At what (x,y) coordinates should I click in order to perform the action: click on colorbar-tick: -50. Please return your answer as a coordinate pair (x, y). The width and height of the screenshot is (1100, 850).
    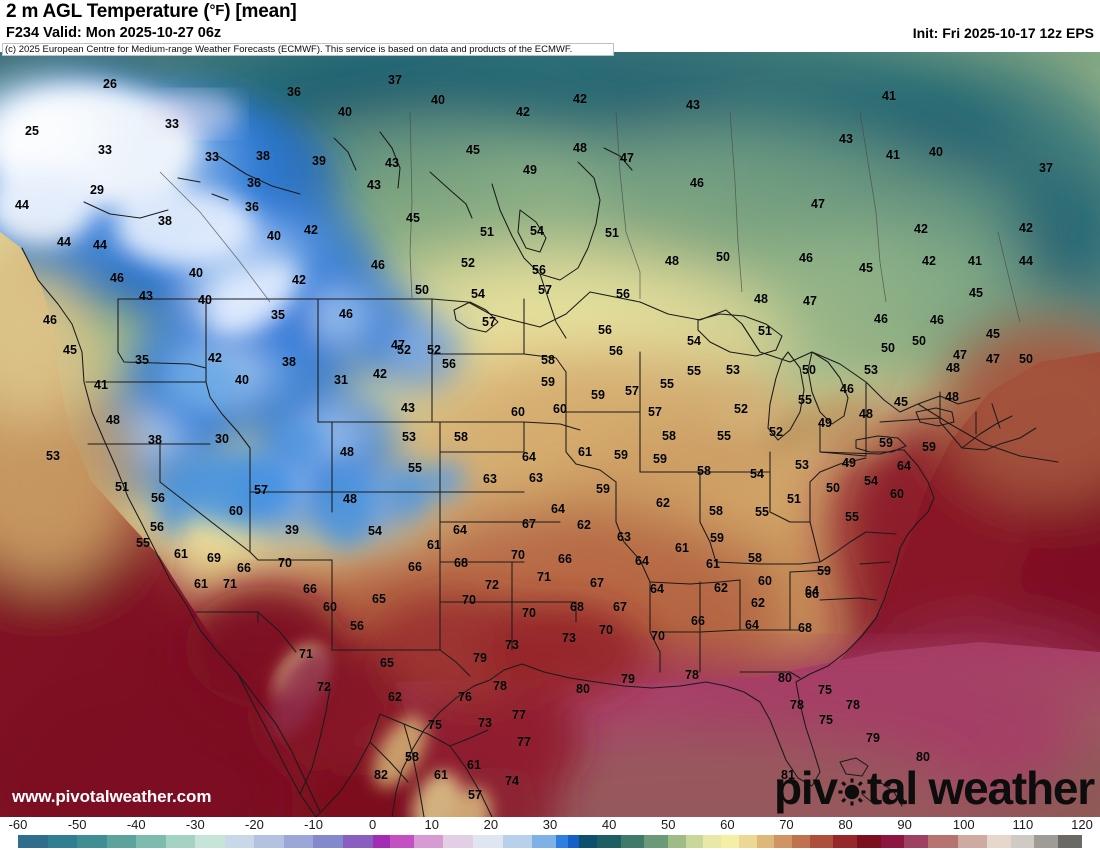
    Looking at the image, I should click on (77, 824).